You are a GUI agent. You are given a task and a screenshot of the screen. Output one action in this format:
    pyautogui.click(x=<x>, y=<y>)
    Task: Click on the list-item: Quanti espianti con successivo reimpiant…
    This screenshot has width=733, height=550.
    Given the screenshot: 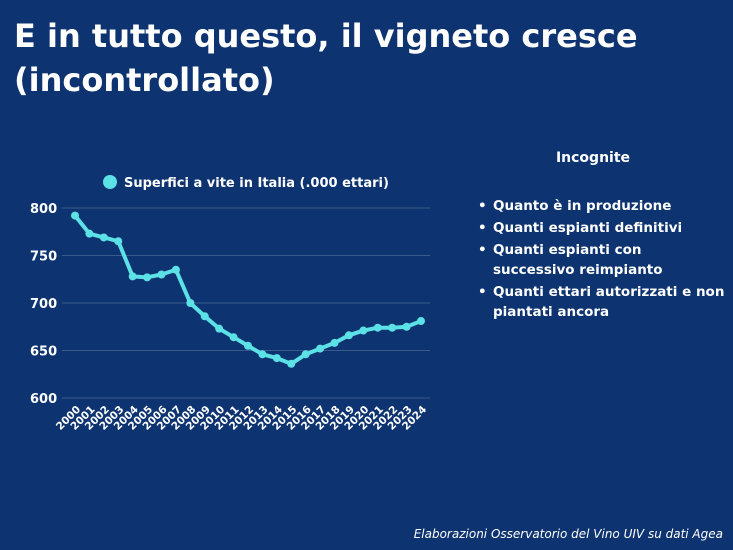 What is the action you would take?
    pyautogui.click(x=602, y=260)
    